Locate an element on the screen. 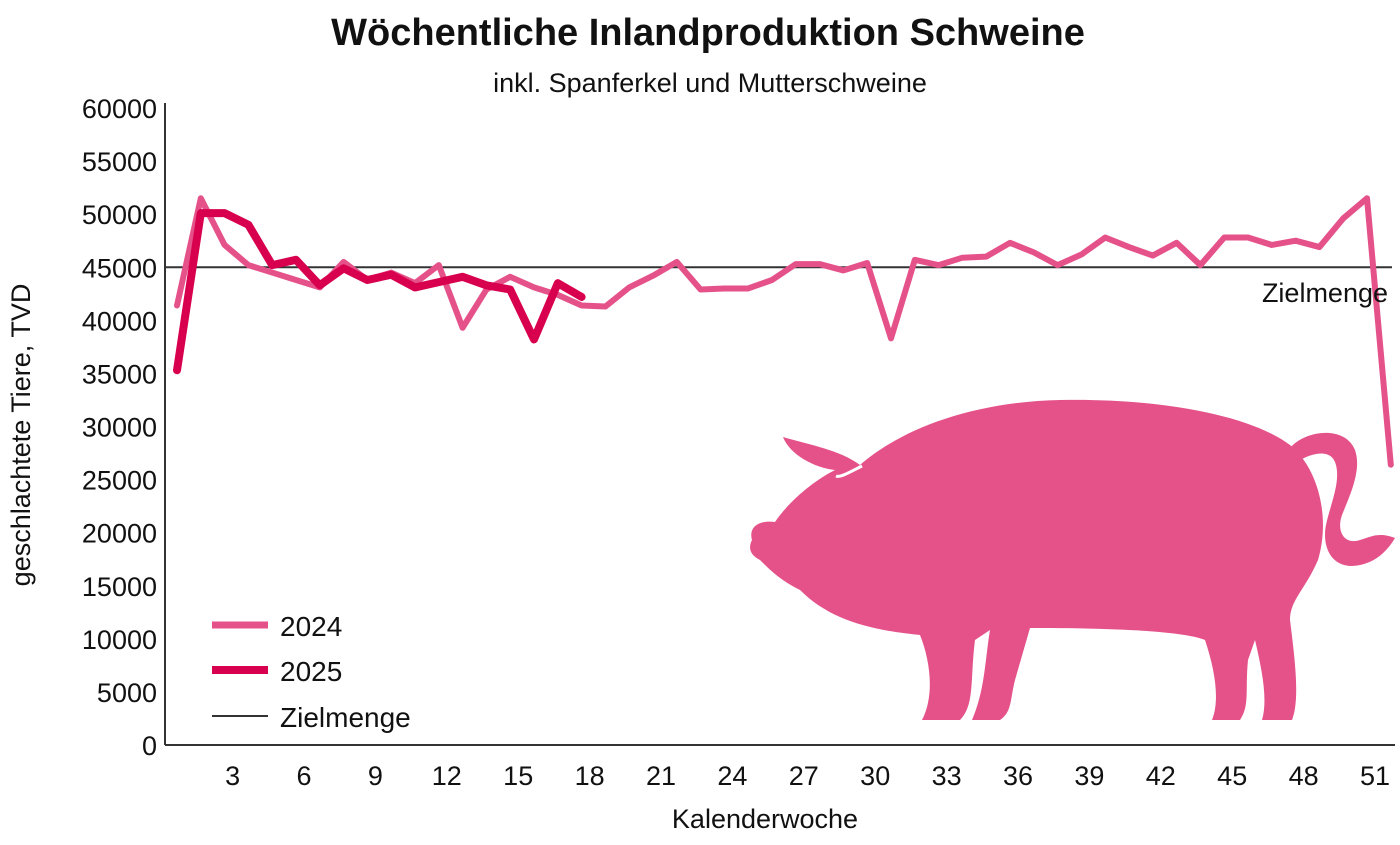 The height and width of the screenshot is (845, 1400). x-tick-label: 33 is located at coordinates (947, 776).